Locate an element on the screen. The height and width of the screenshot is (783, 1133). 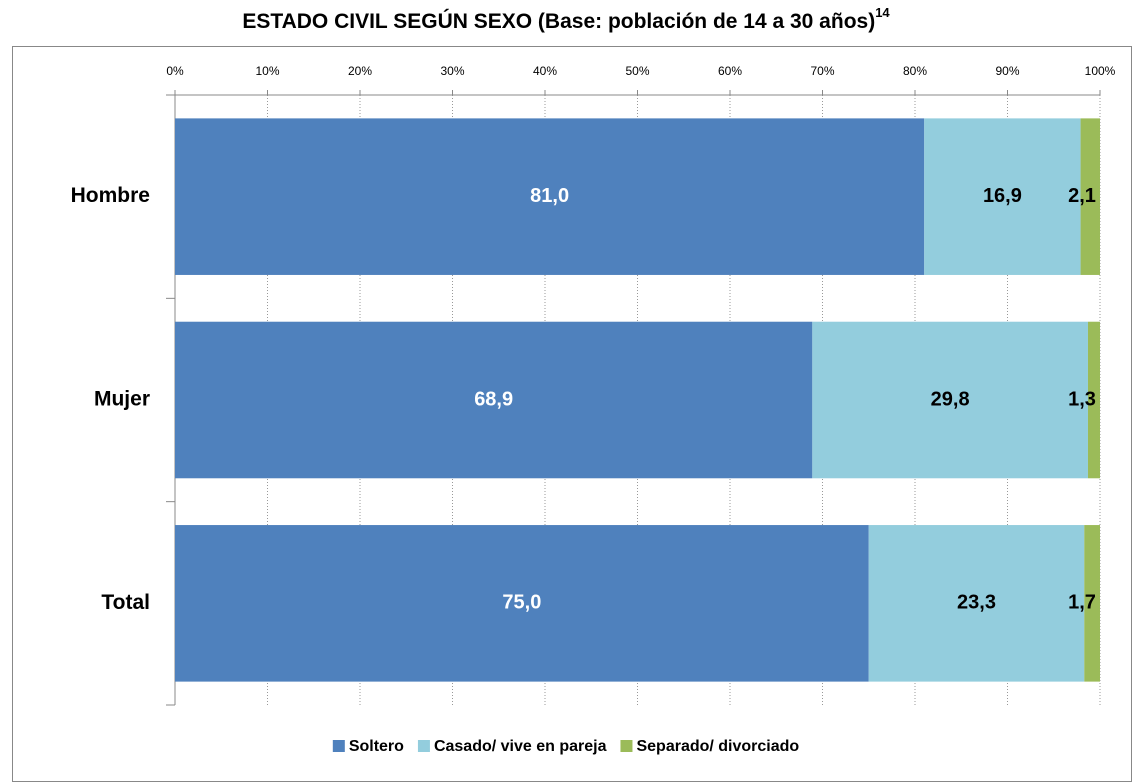
x-tick-label: 0% is located at coordinates (175, 71).